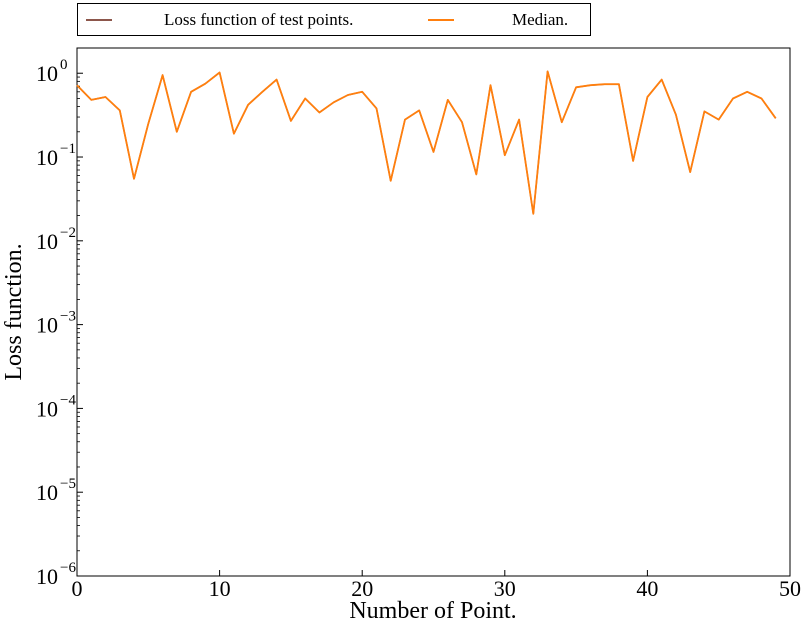 The height and width of the screenshot is (627, 806). What do you see at coordinates (68, 568) in the screenshot?
I see `y-tick-exponent: −6` at bounding box center [68, 568].